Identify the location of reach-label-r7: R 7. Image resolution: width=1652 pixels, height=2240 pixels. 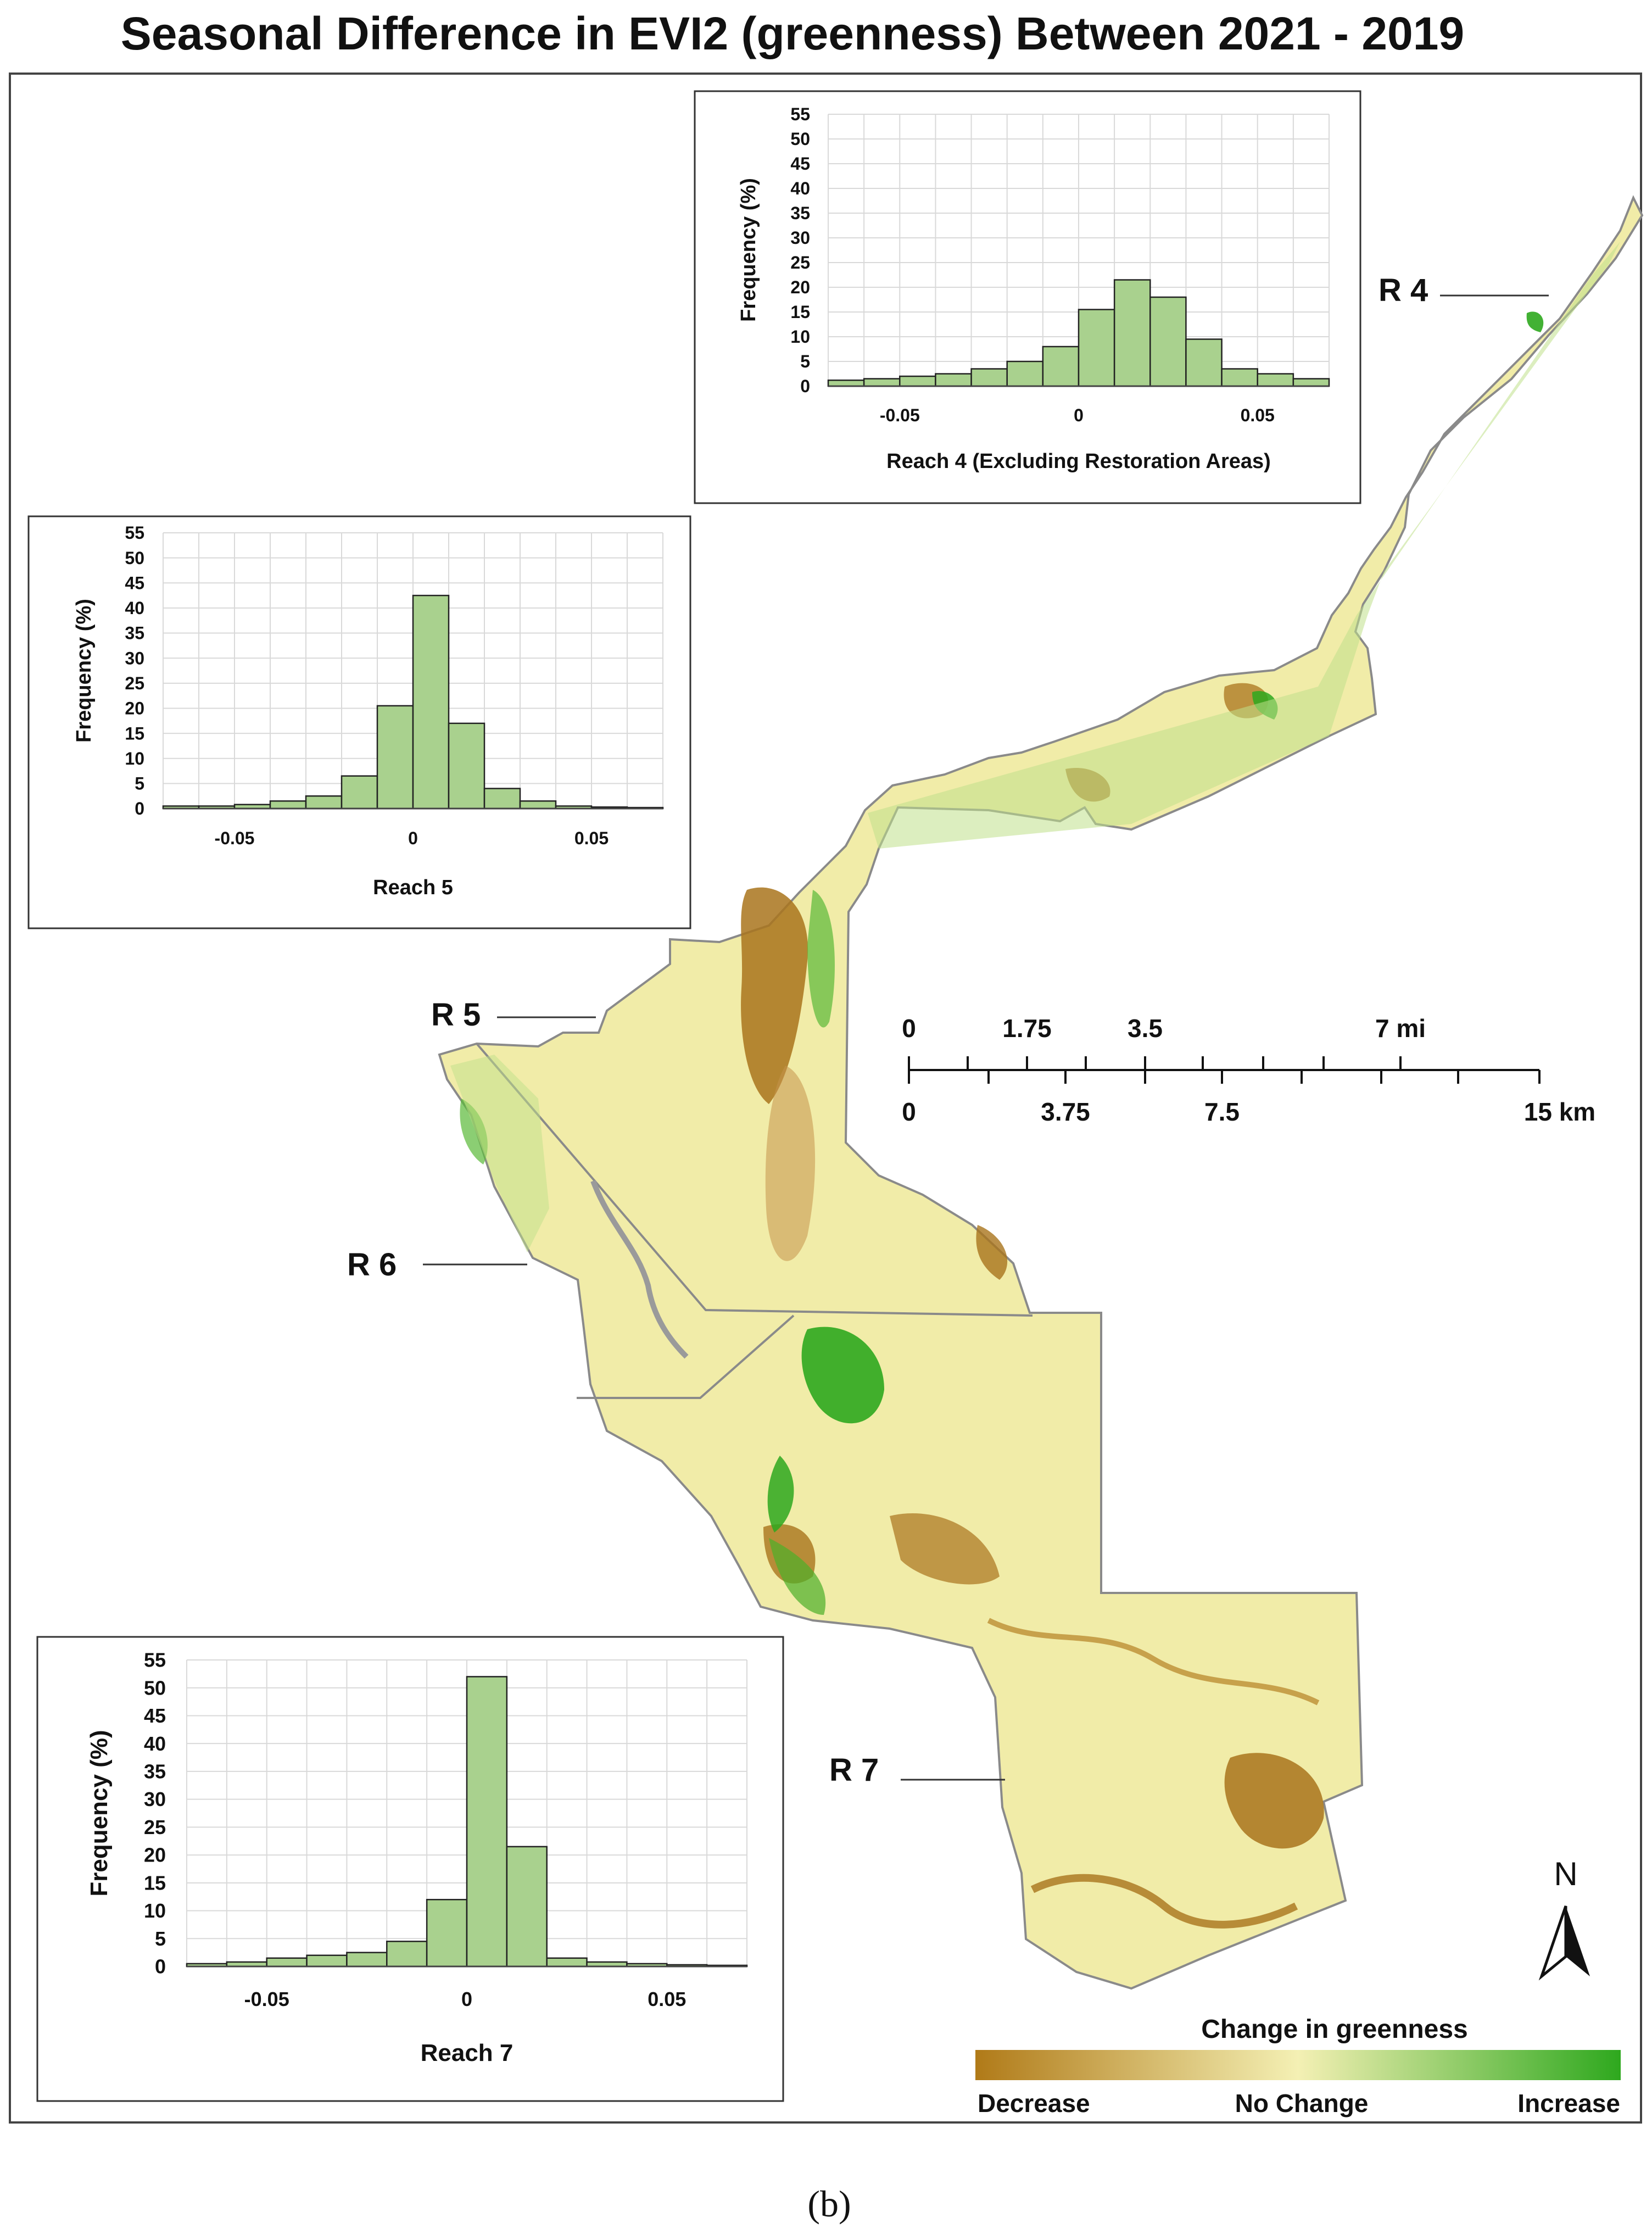
(854, 1770).